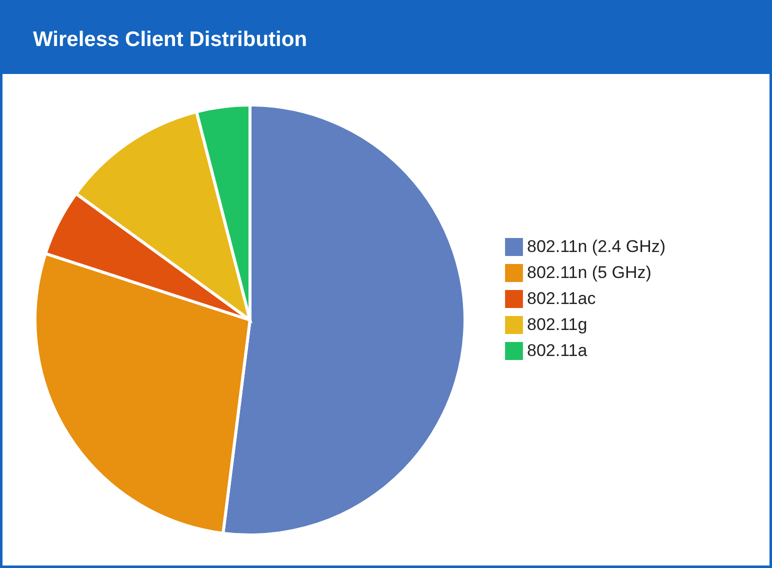  Describe the element at coordinates (170, 39) in the screenshot. I see `chart-title: Wireless Client Distribution` at that location.